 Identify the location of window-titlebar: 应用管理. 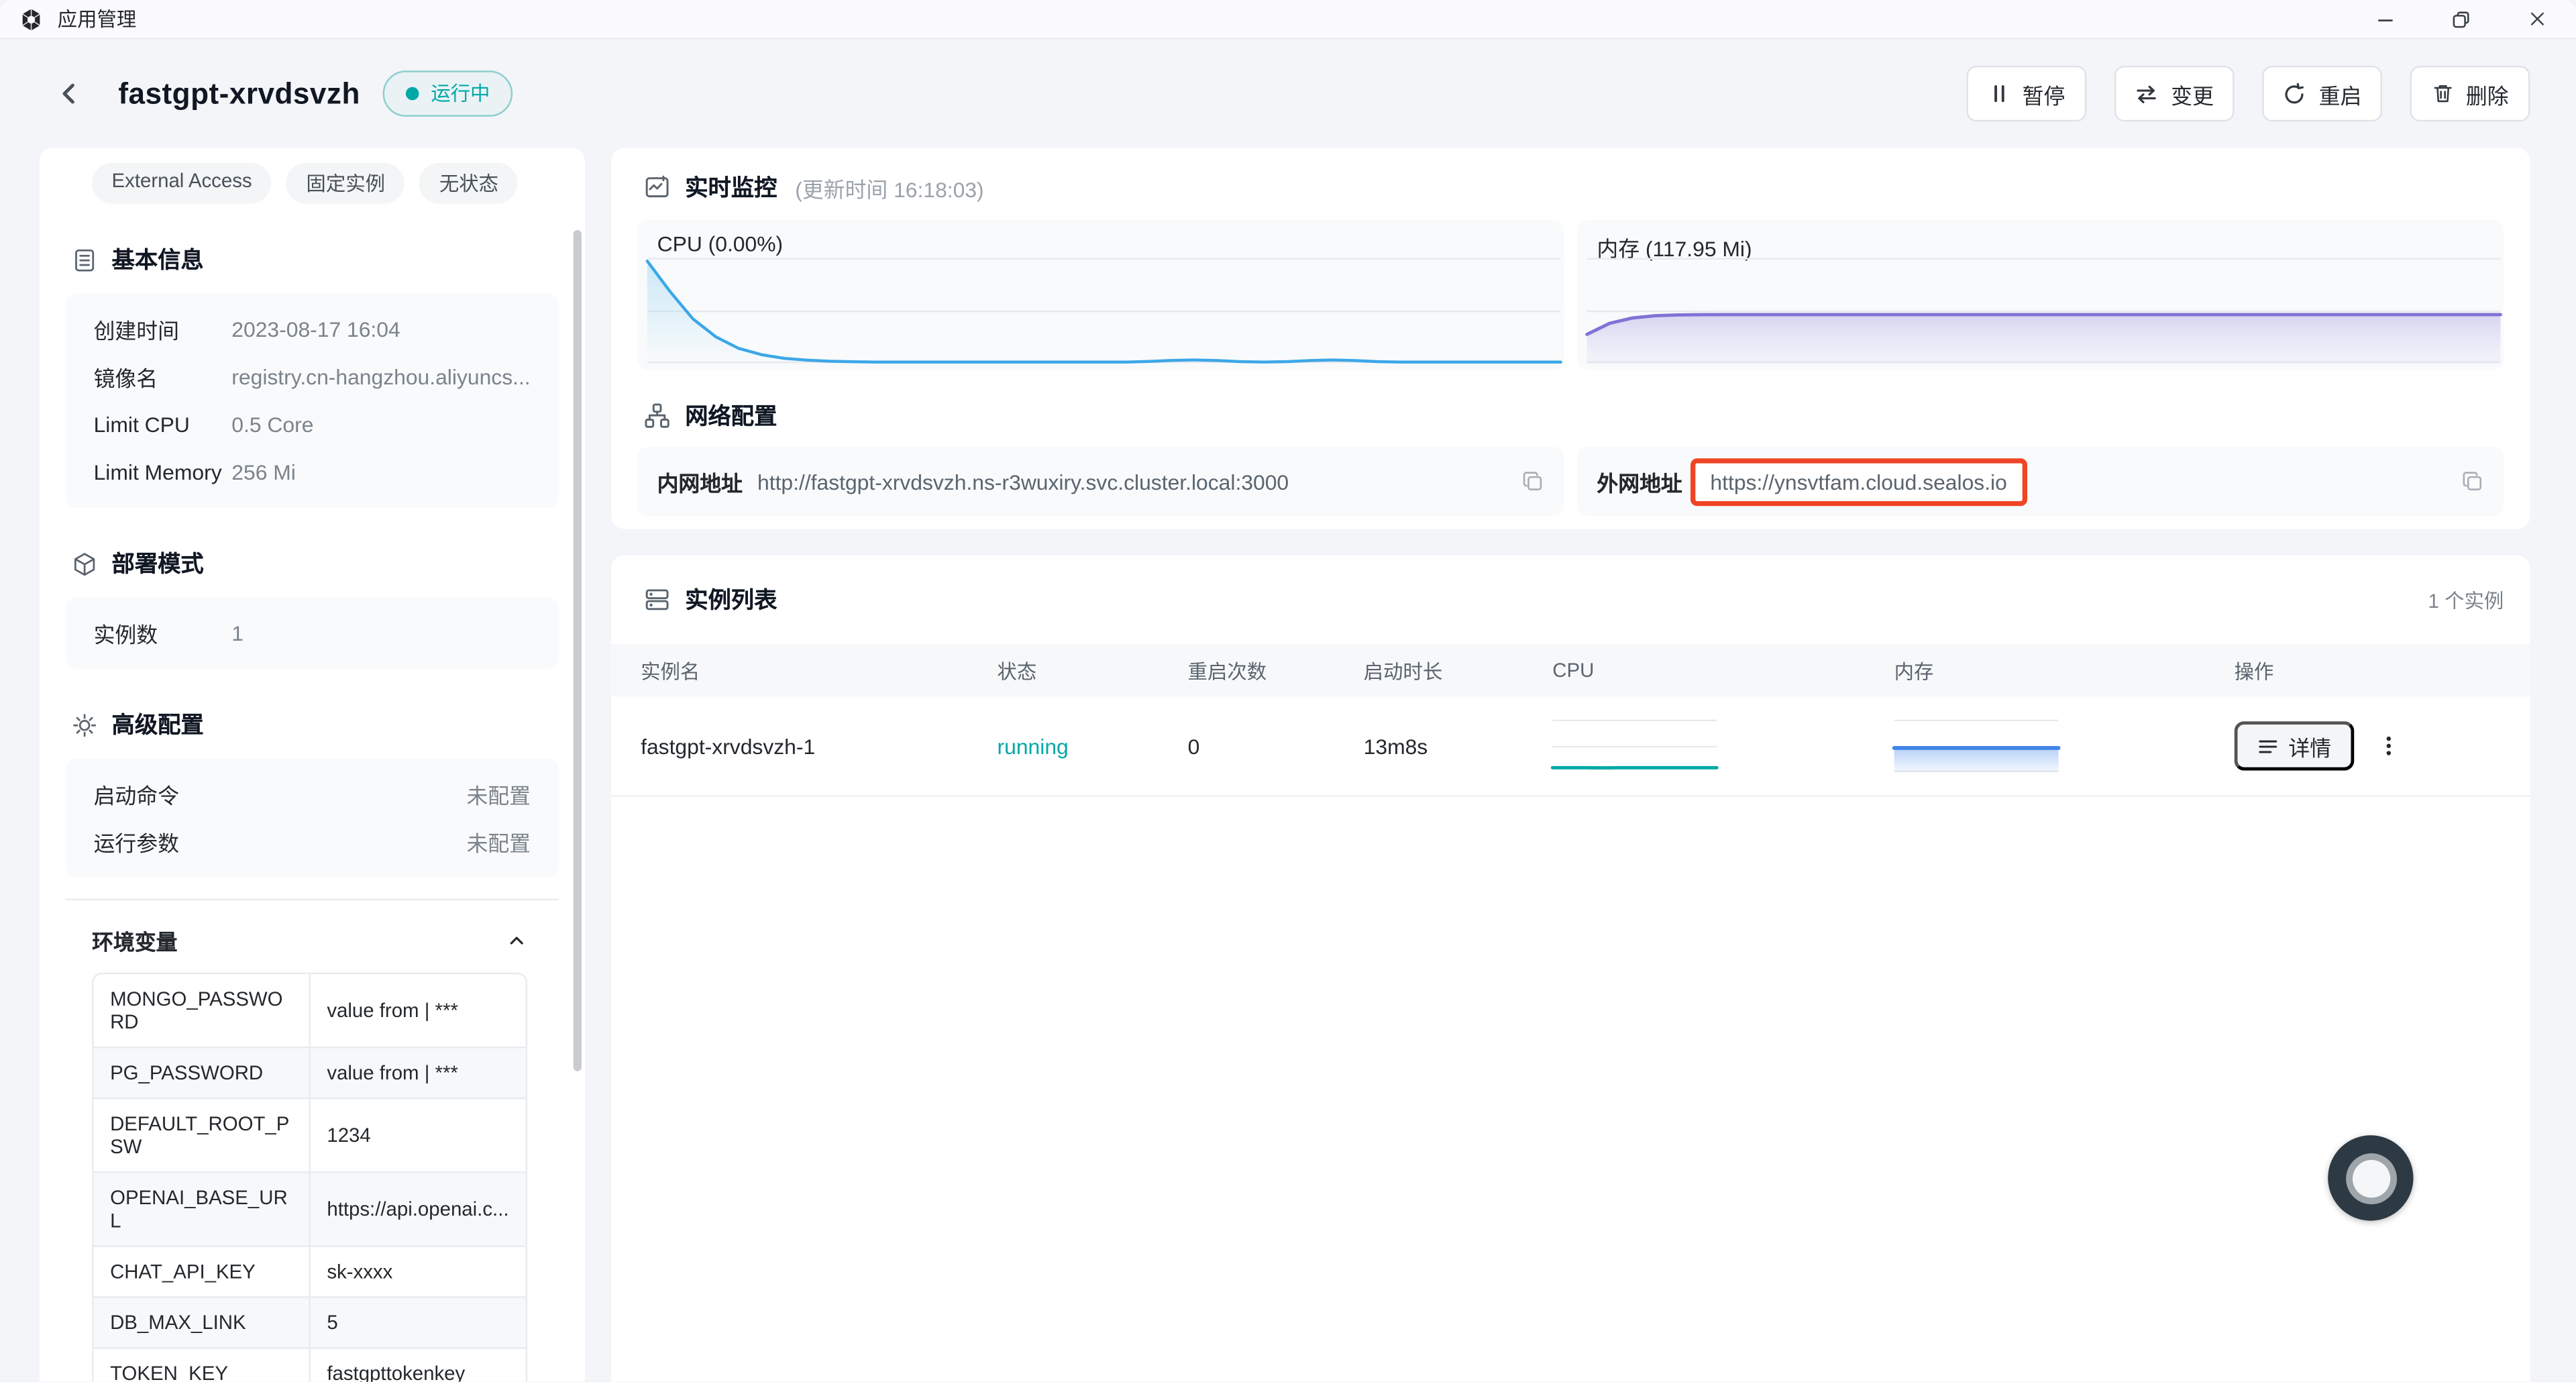
(1288, 20).